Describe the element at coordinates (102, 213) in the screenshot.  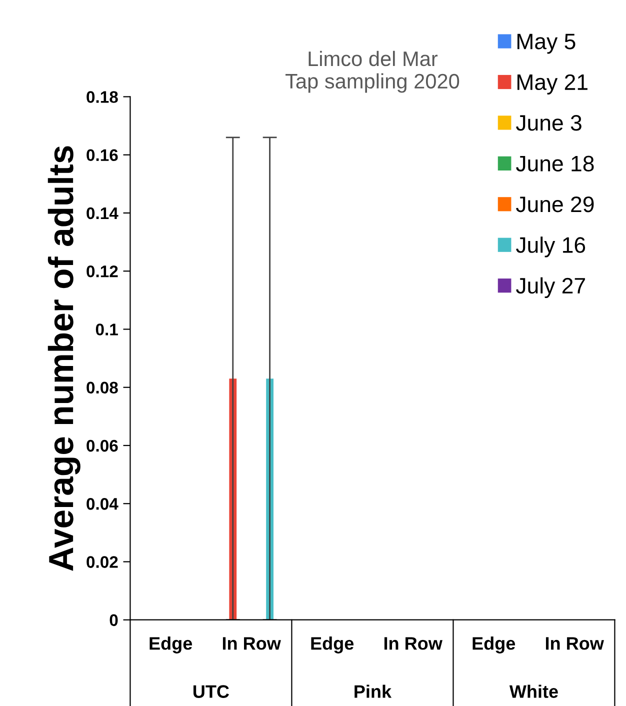
I see `y-tick-label: 0.14` at that location.